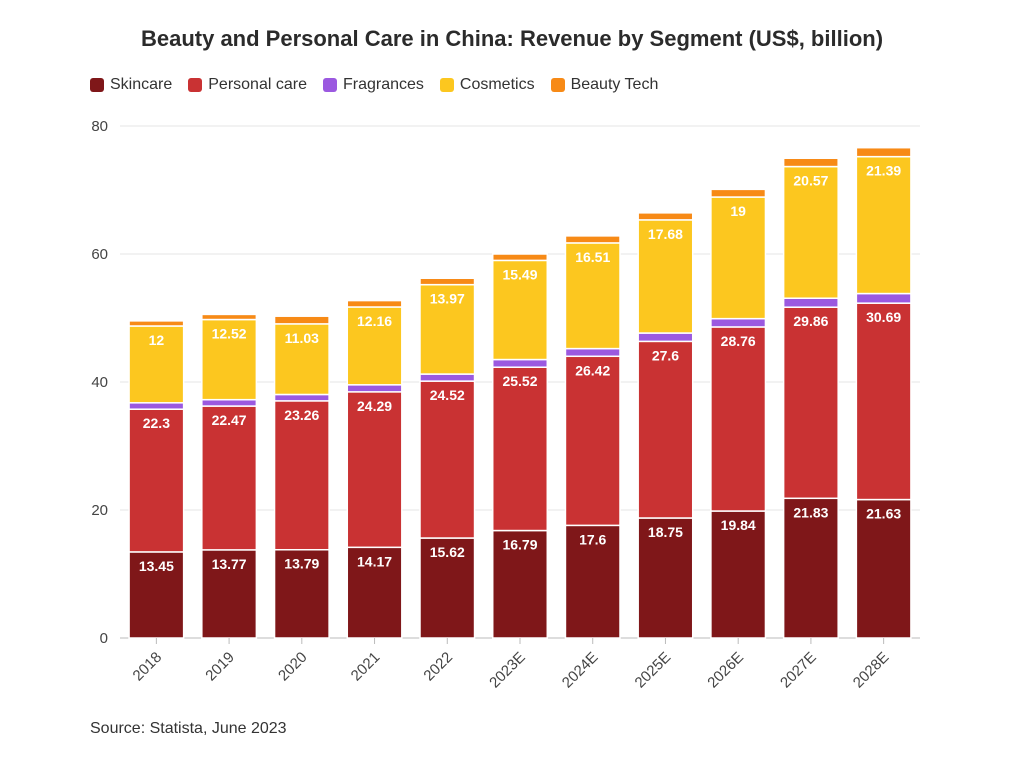 The height and width of the screenshot is (768, 1024). I want to click on data-label: 13.45, so click(156, 566).